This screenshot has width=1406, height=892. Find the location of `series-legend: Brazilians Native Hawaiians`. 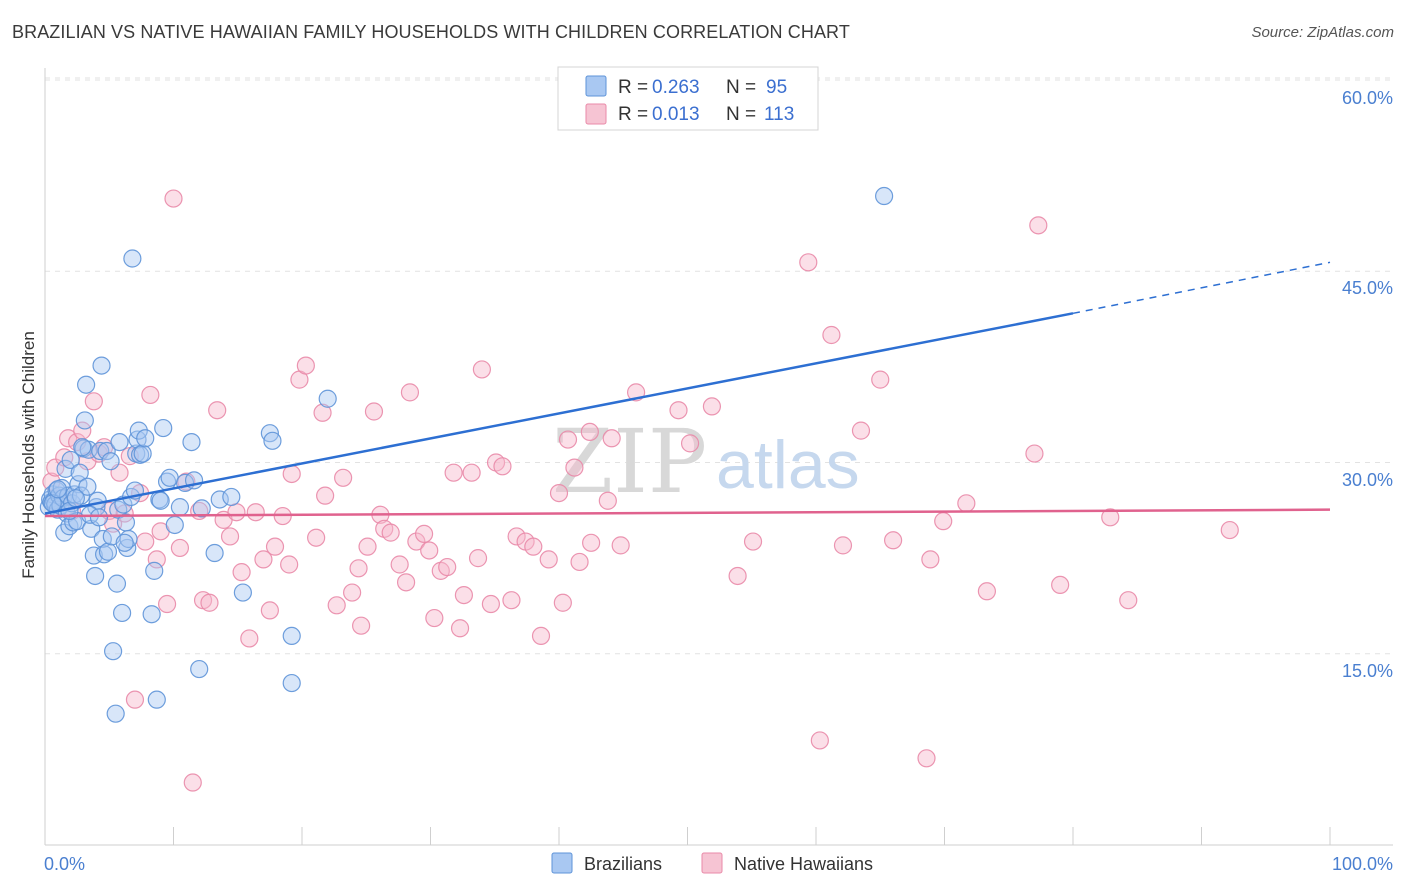

series-legend: Brazilians Native Hawaiians is located at coordinates (712, 863).